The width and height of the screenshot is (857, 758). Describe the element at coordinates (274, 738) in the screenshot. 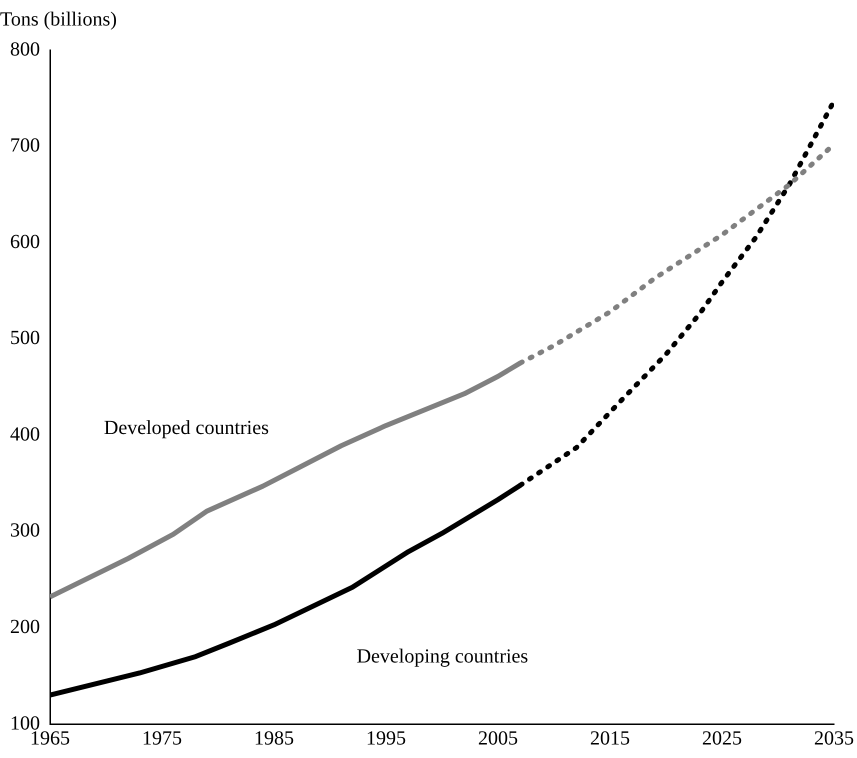

I see `x-tick-label: 1985` at that location.